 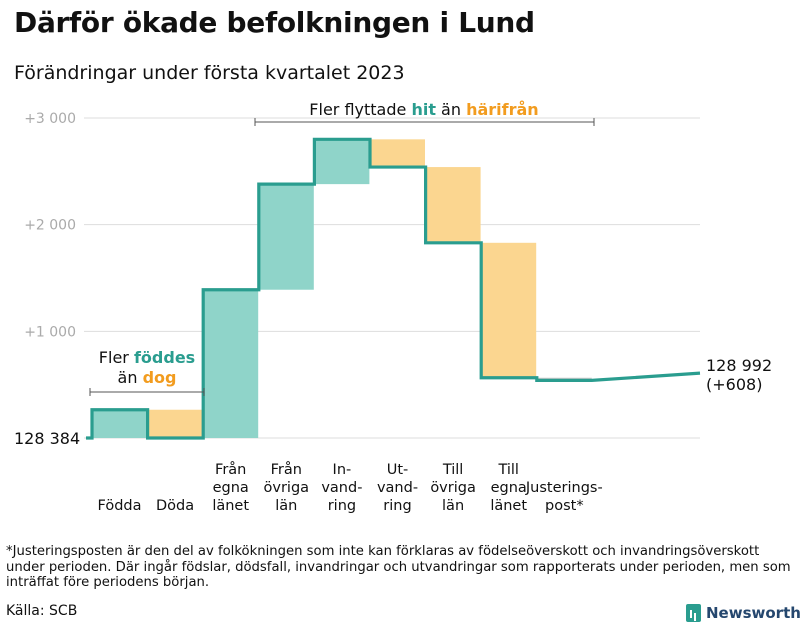 I want to click on x-tick-label: Döda, so click(x=175, y=506).